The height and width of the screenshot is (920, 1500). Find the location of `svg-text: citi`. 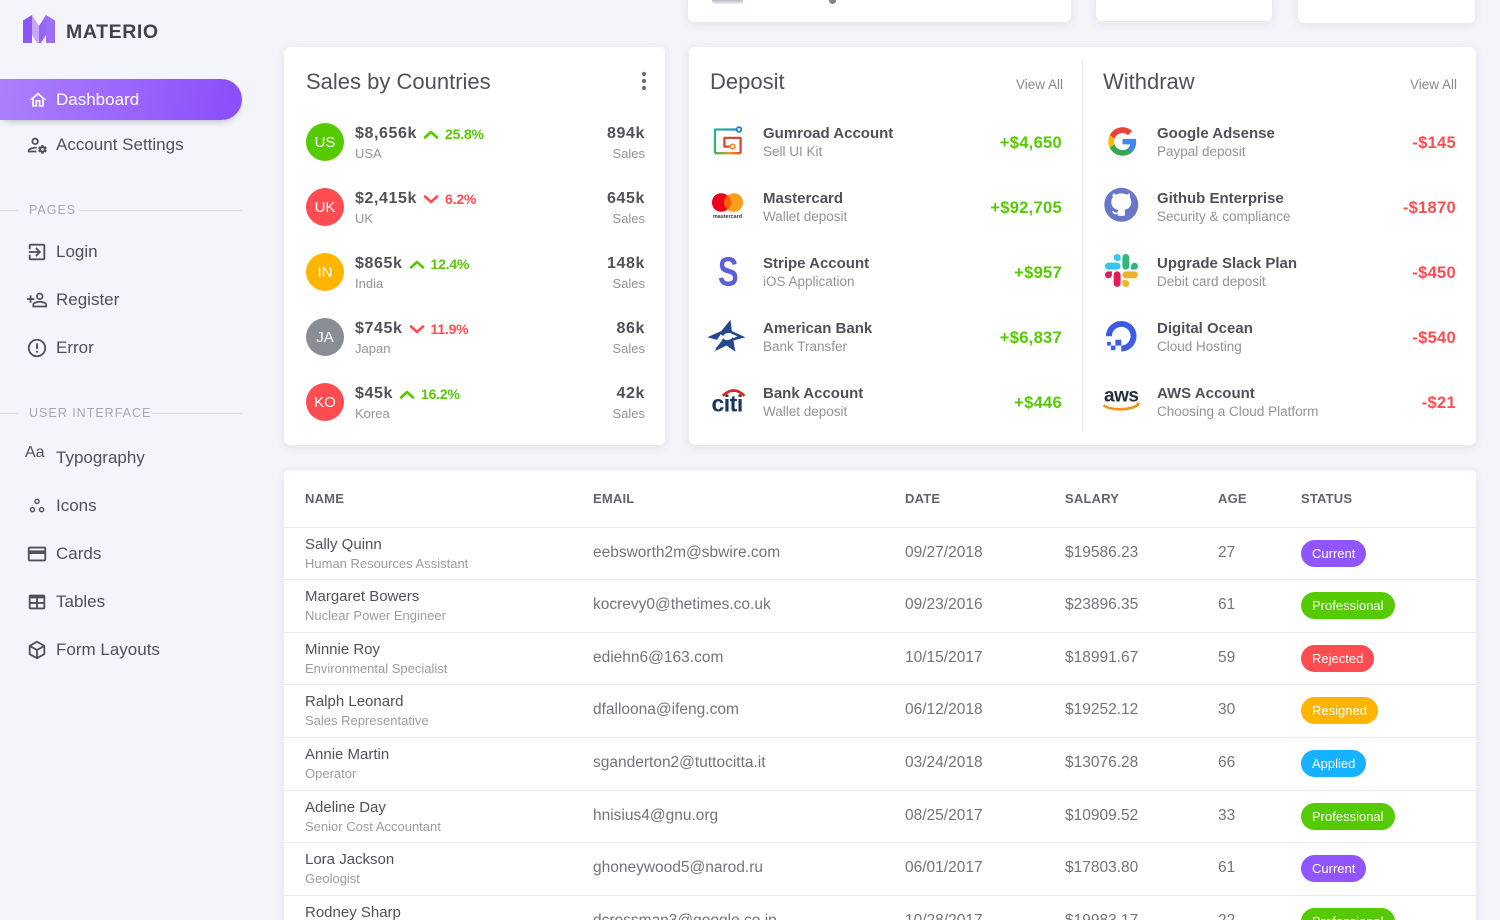

svg-text: citi is located at coordinates (727, 403).